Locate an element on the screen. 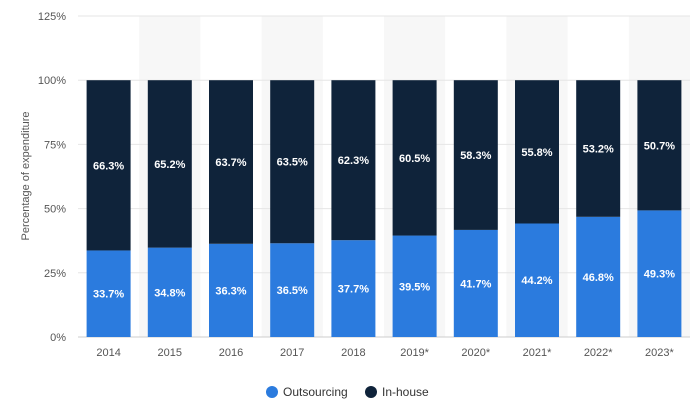 The image size is (699, 412). data-label: 66.3% is located at coordinates (108, 166).